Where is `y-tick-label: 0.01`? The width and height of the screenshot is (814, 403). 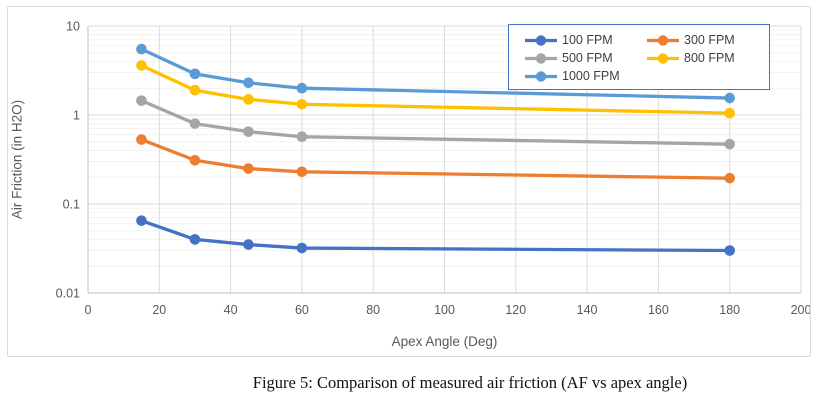
y-tick-label: 0.01 is located at coordinates (68, 294).